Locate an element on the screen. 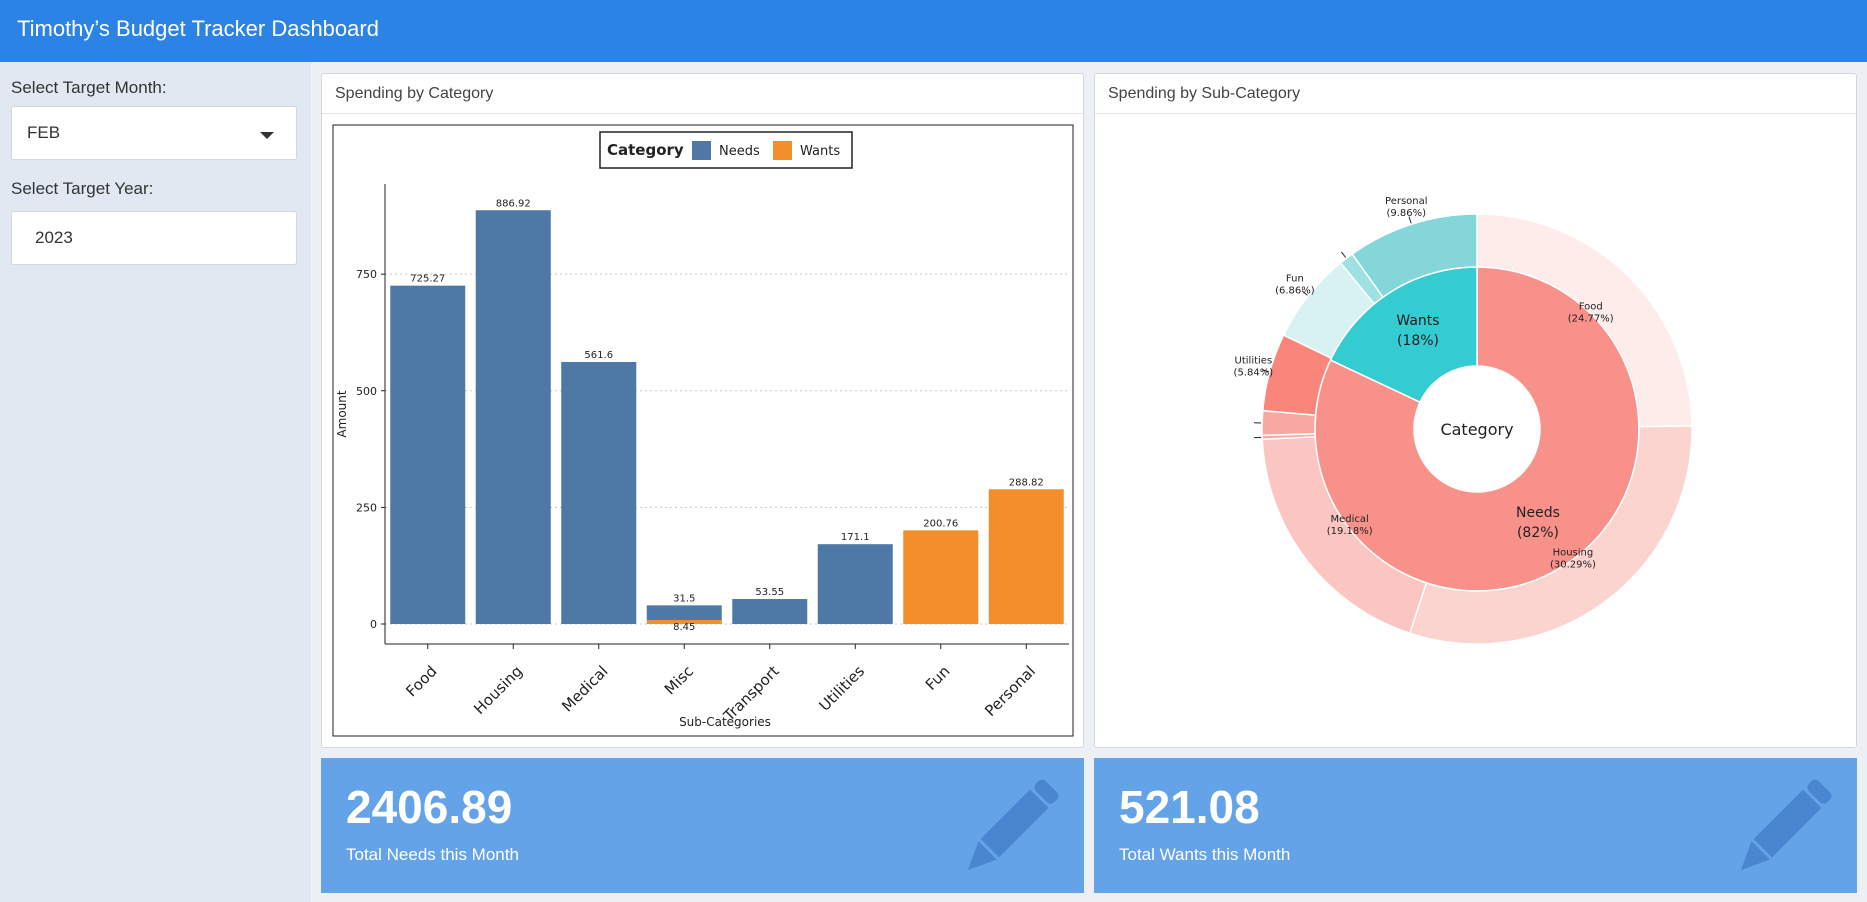 Image resolution: width=1867 pixels, height=902 pixels. outer-label-pct: (5.84%) is located at coordinates (1254, 372).